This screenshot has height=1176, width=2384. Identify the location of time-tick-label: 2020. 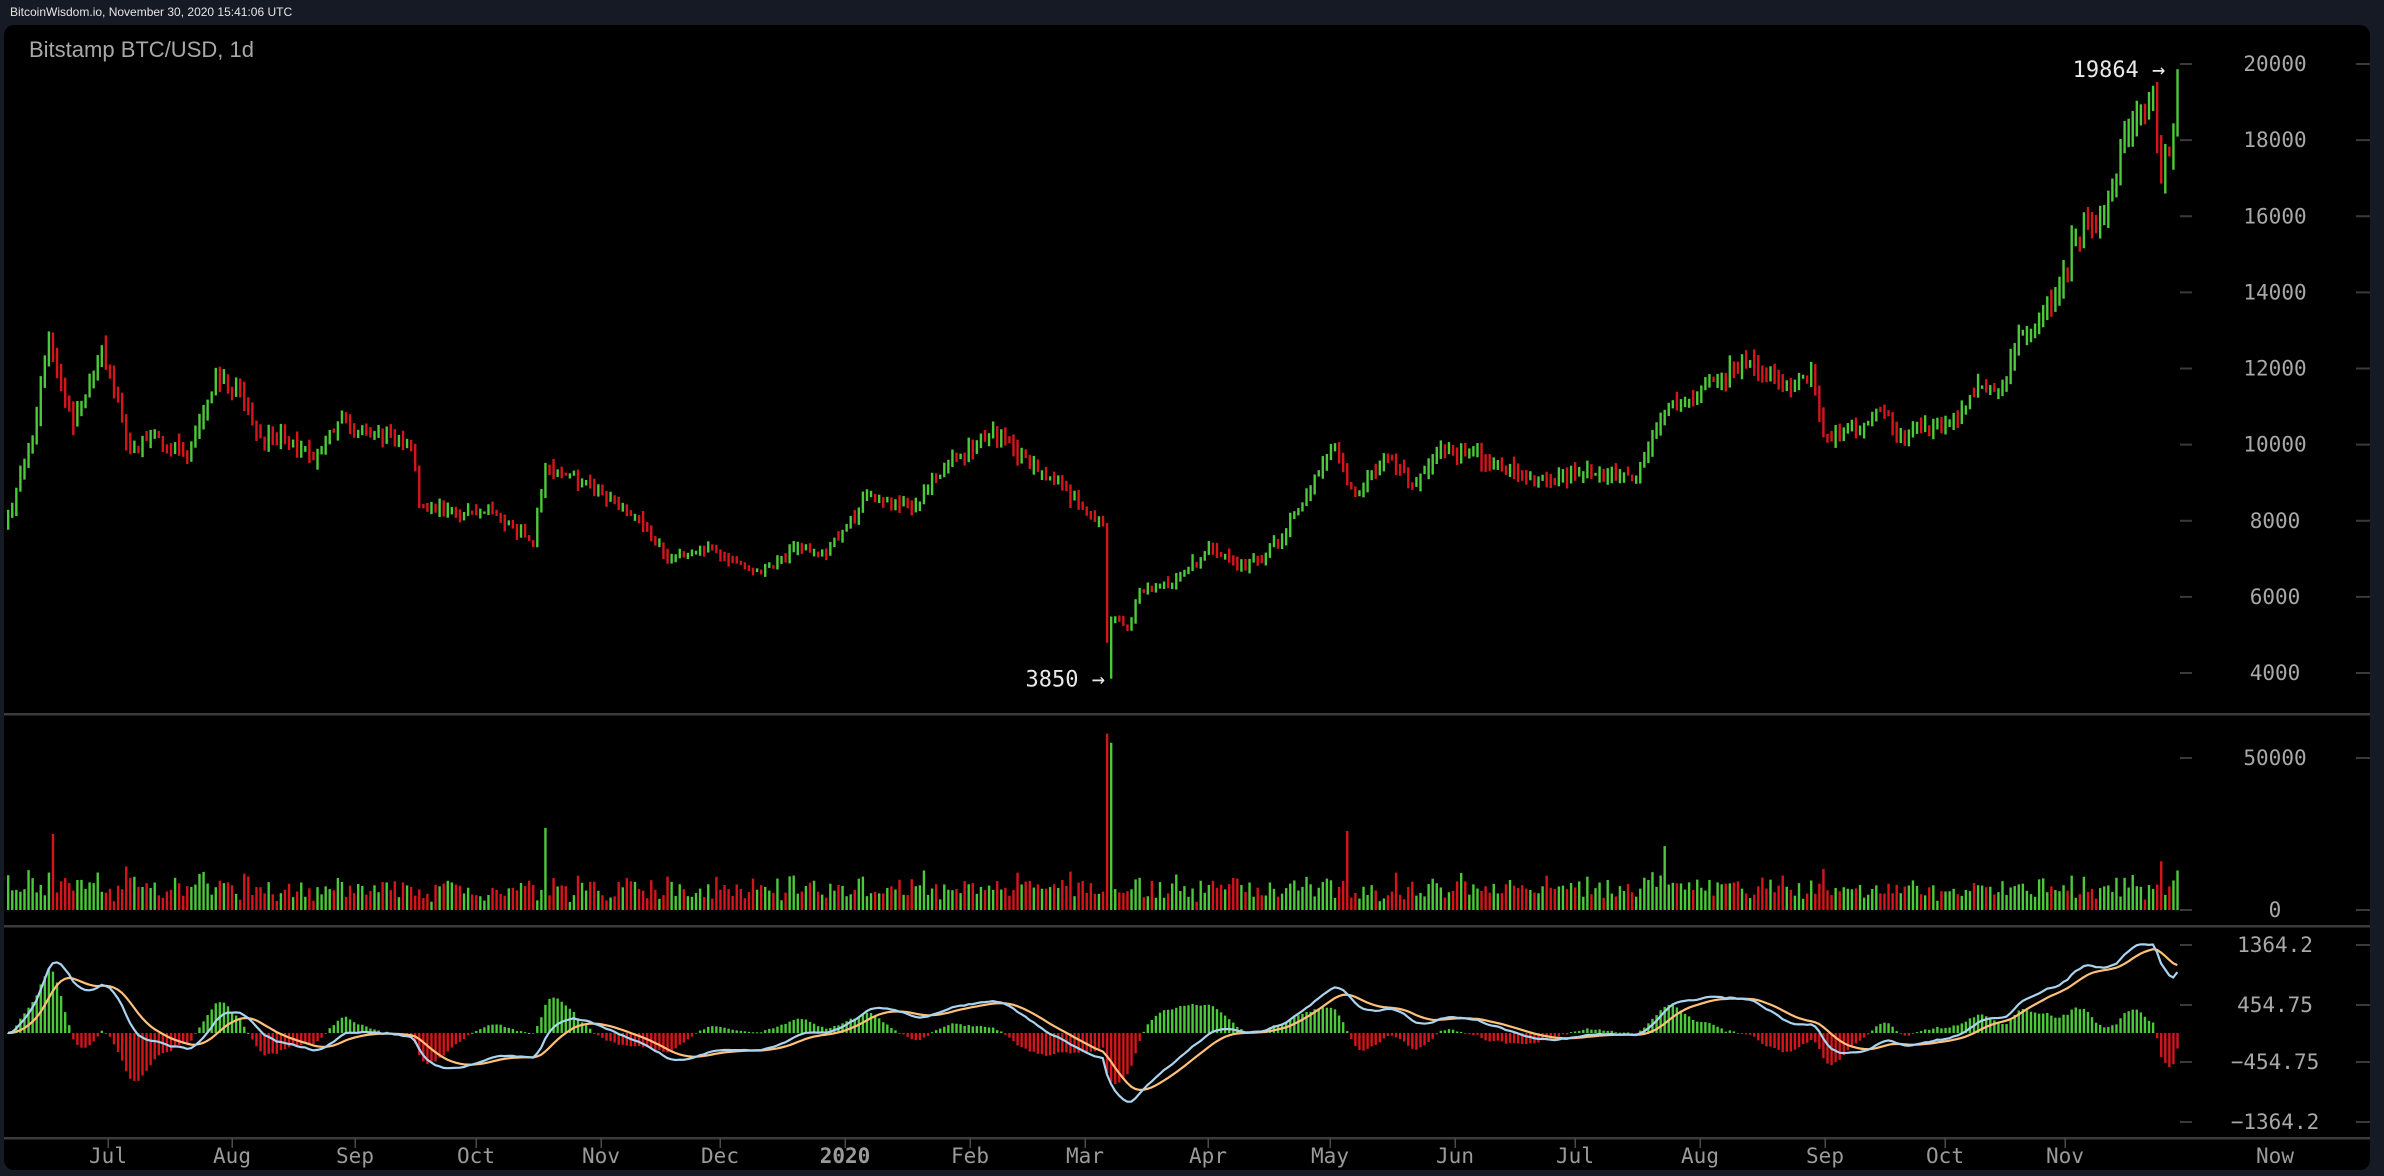
(845, 1156).